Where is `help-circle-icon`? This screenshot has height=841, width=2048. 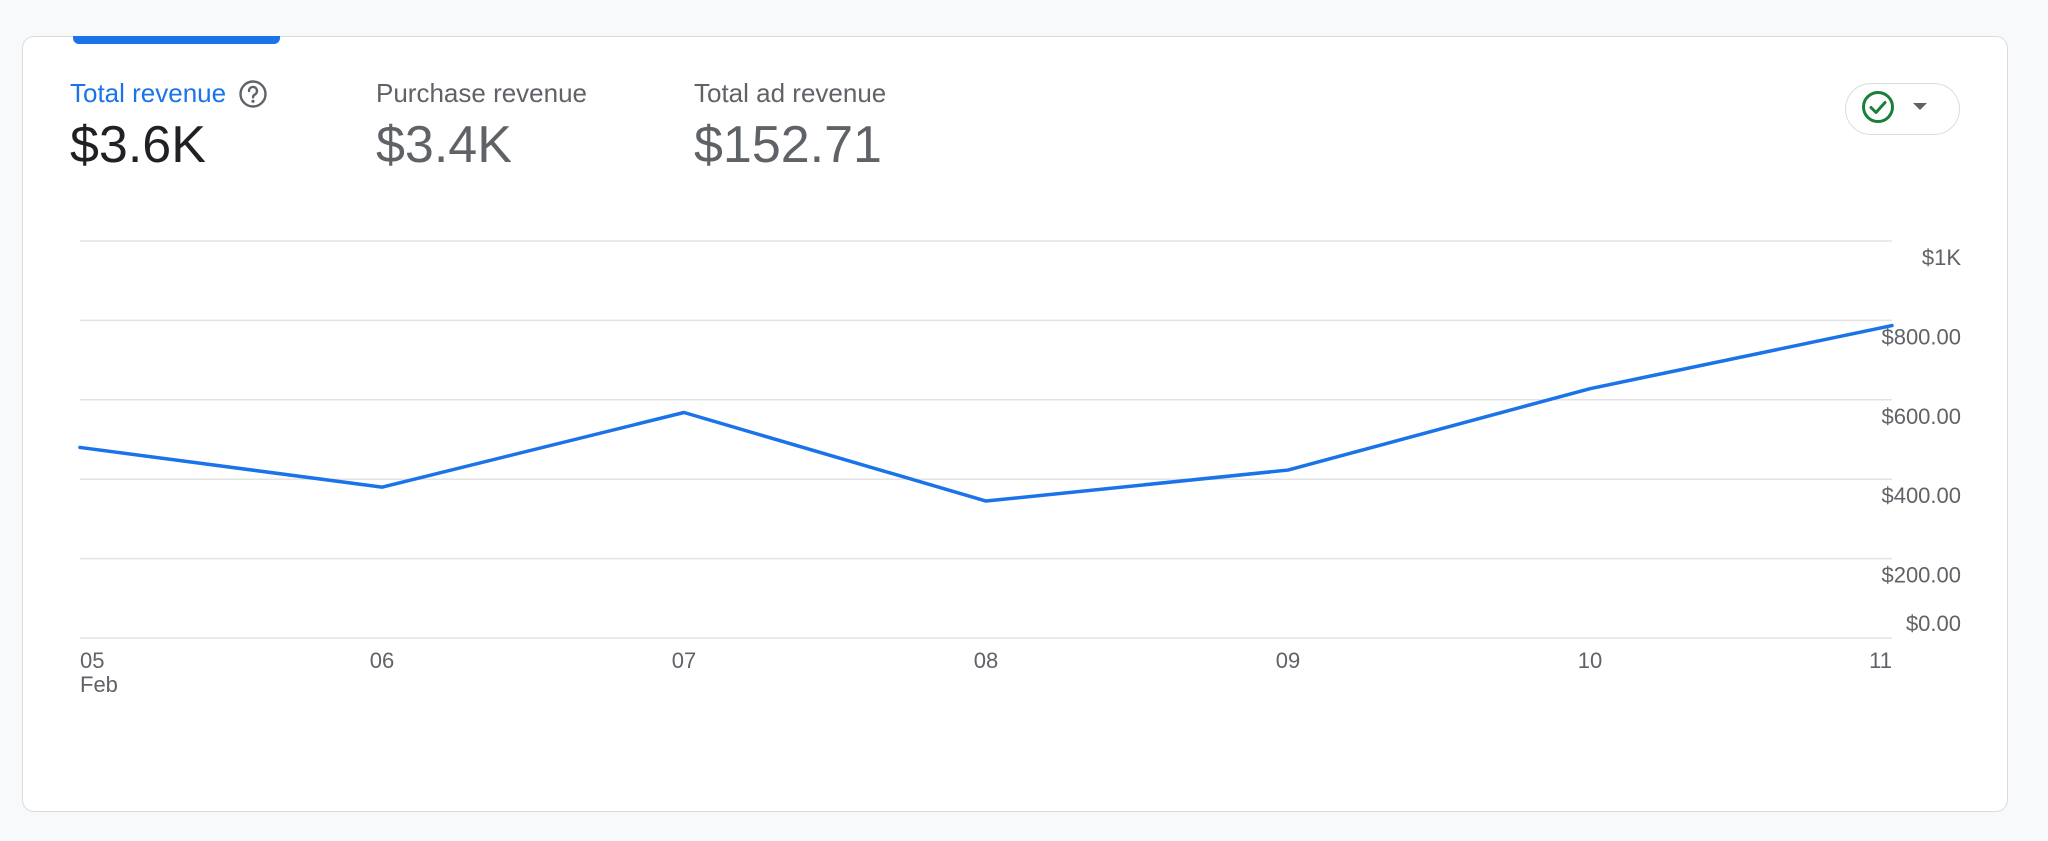 help-circle-icon is located at coordinates (253, 94).